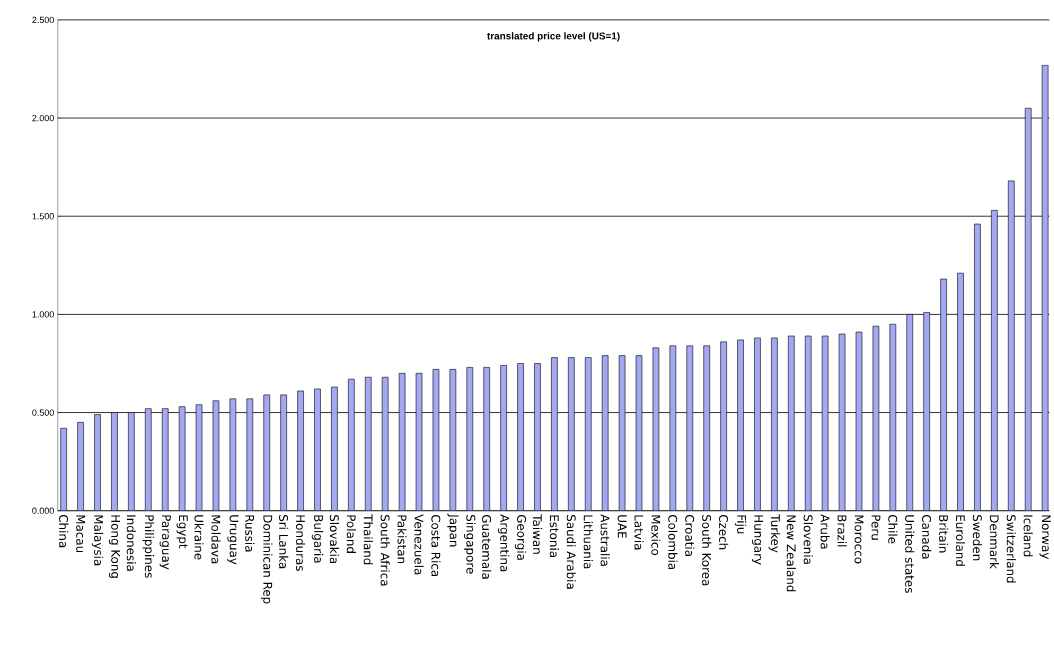  What do you see at coordinates (436, 545) in the screenshot?
I see `x-tick-label: Costa Rica` at bounding box center [436, 545].